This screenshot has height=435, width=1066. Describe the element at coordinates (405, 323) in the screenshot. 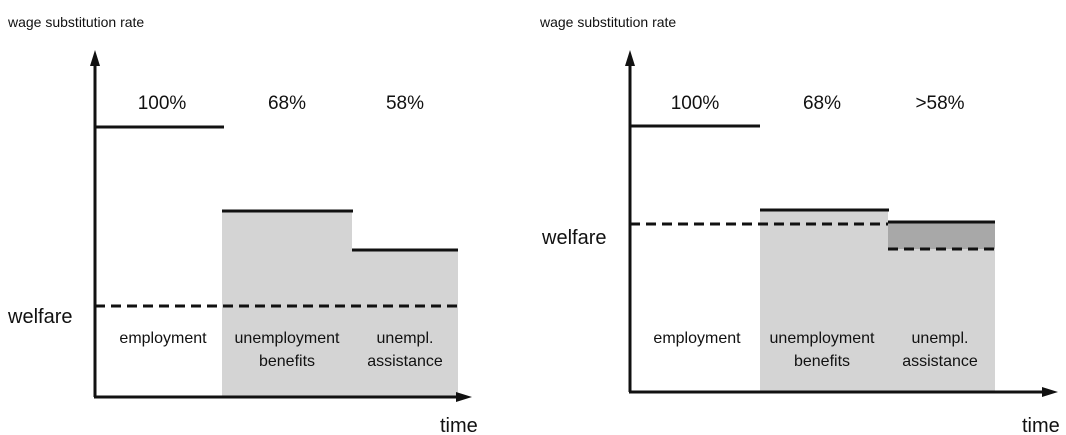

I see `assistance-area` at that location.